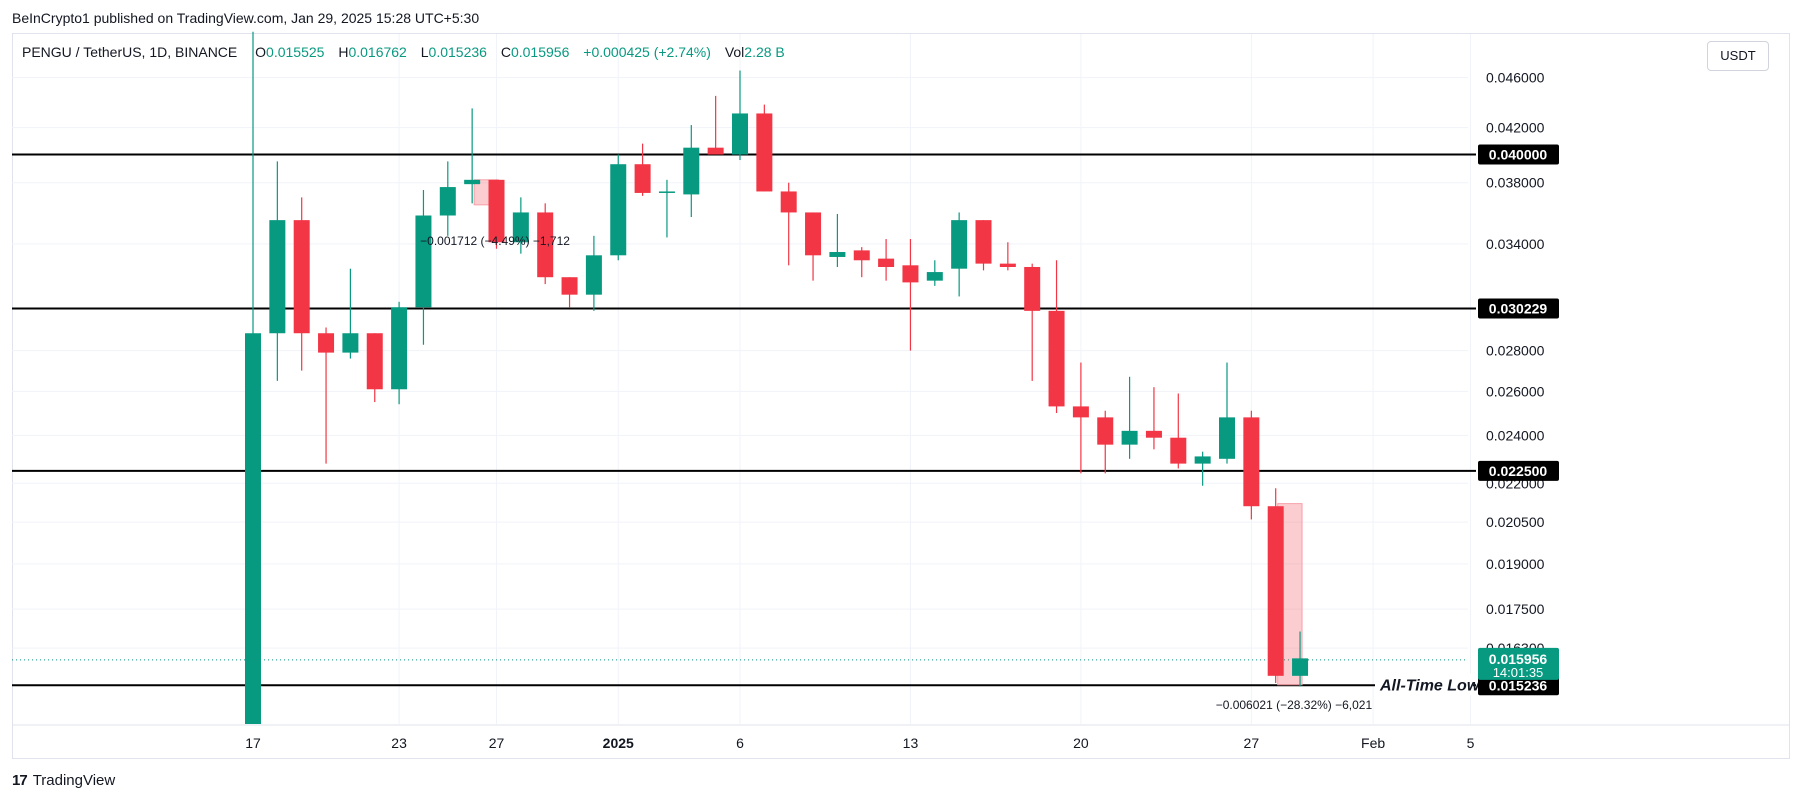  I want to click on y-tick-label: 0.038000, so click(1515, 183).